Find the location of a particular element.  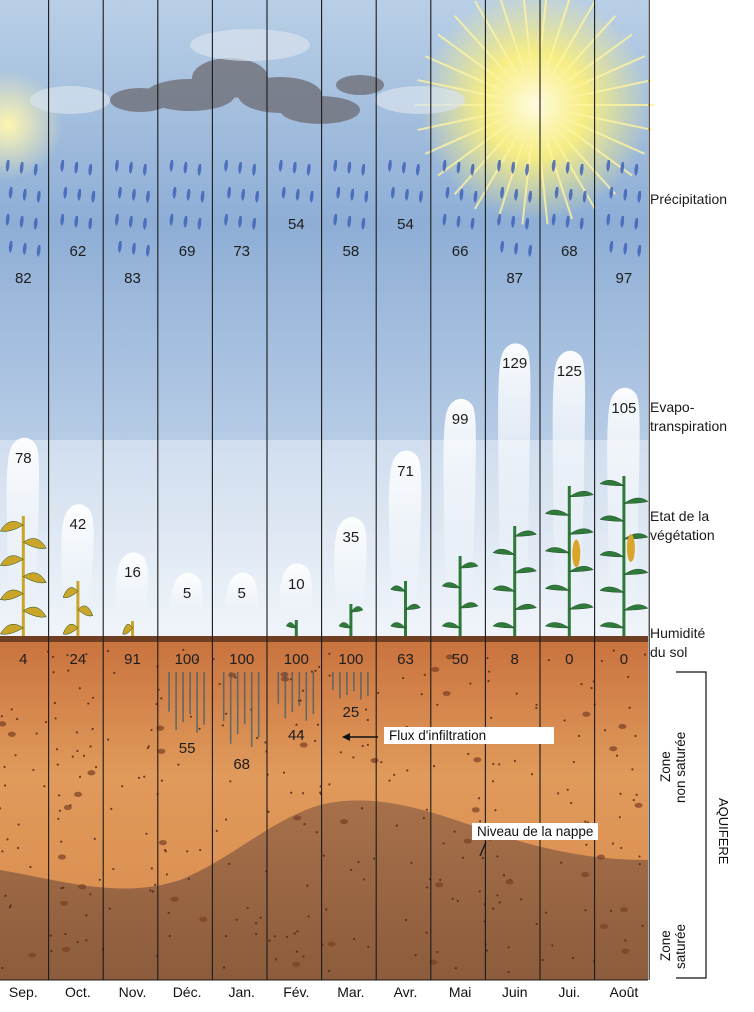

evapotranspiration-plume is located at coordinates (241, 592).